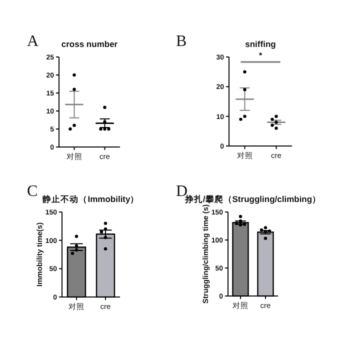 This screenshot has height=344, width=338. I want to click on text: C, so click(32, 191).